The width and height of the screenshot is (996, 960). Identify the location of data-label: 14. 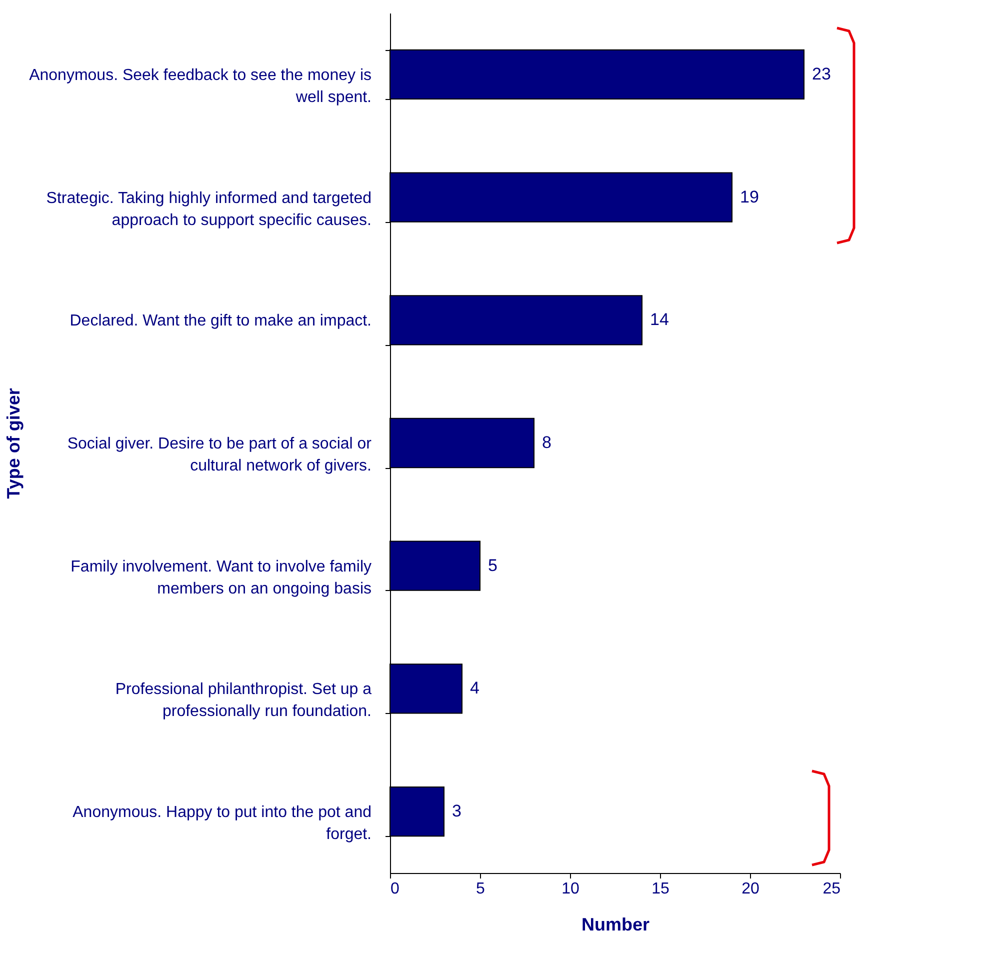
(659, 320).